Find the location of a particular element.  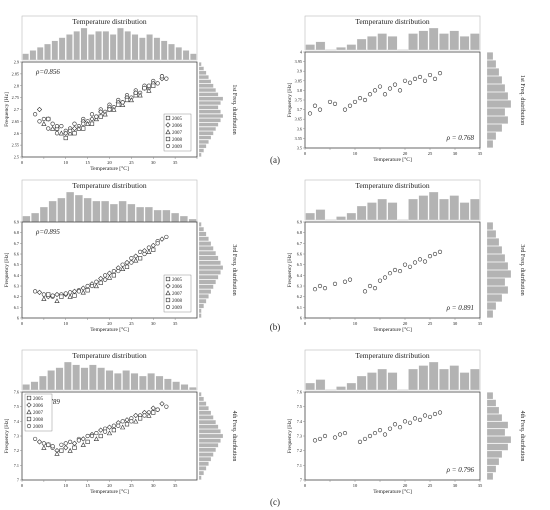

legend-entry: 2008 is located at coordinates (177, 301).